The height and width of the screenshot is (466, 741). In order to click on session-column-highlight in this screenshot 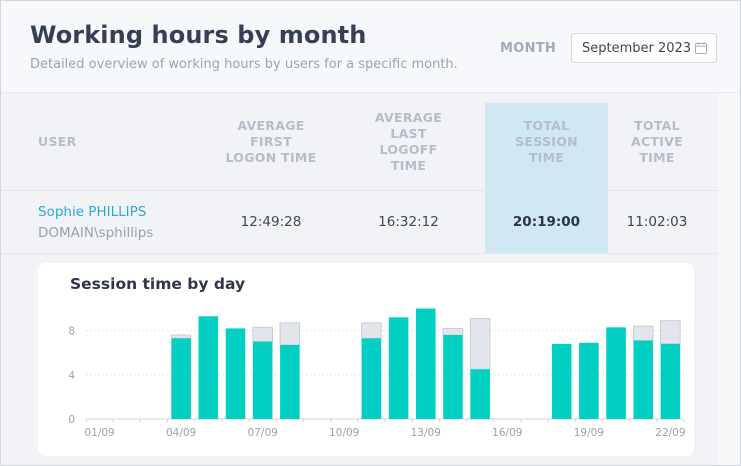, I will do `click(546, 178)`.